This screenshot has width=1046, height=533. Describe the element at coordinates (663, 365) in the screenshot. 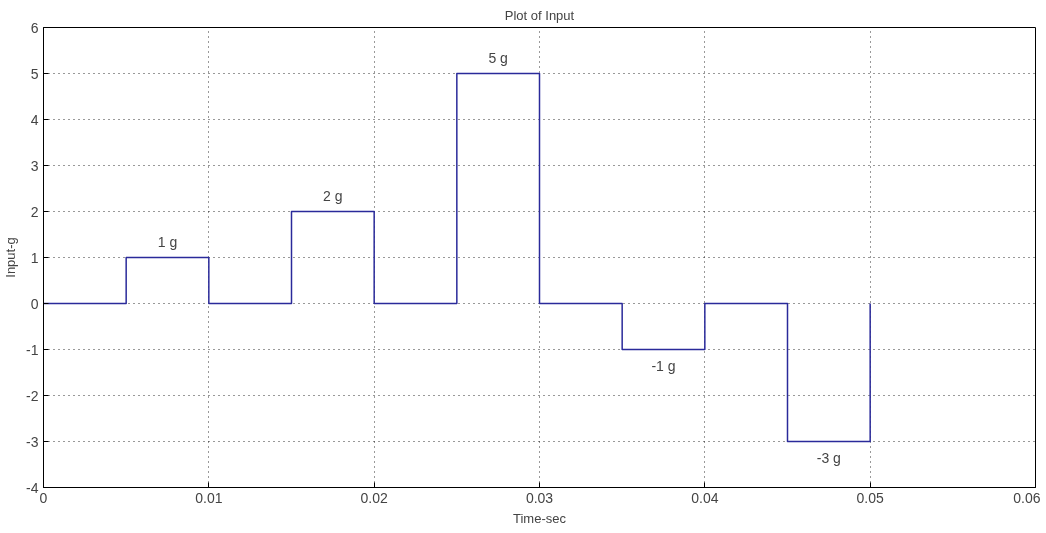

I see `annotation: -1 g` at that location.